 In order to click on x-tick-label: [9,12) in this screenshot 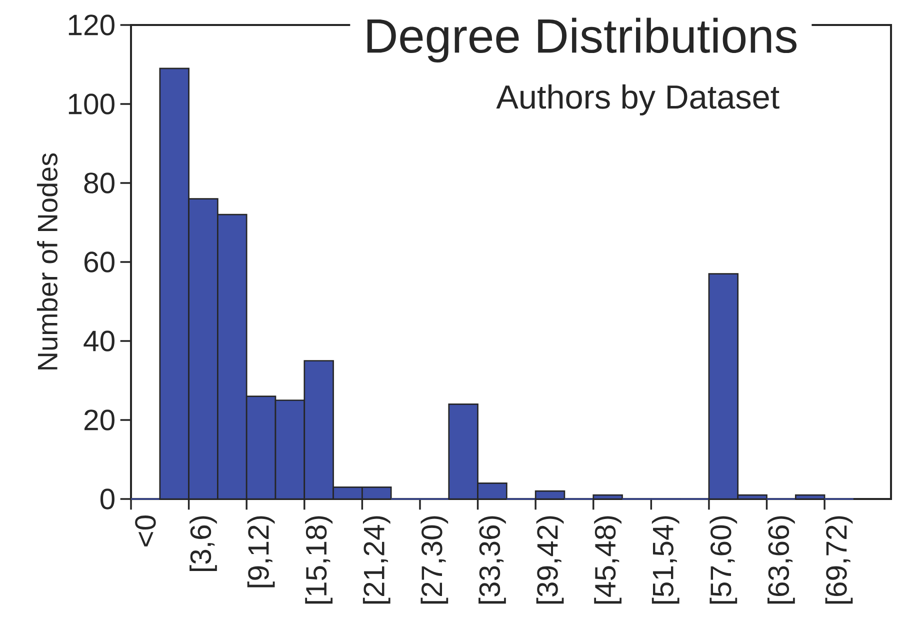, I will do `click(261, 552)`.